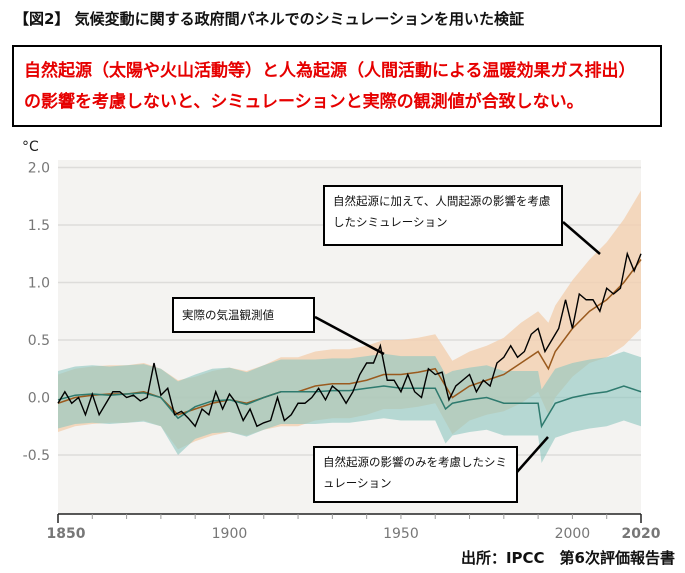 The width and height of the screenshot is (685, 573). What do you see at coordinates (573, 534) in the screenshot?
I see `x-tick-label: 2000` at bounding box center [573, 534].